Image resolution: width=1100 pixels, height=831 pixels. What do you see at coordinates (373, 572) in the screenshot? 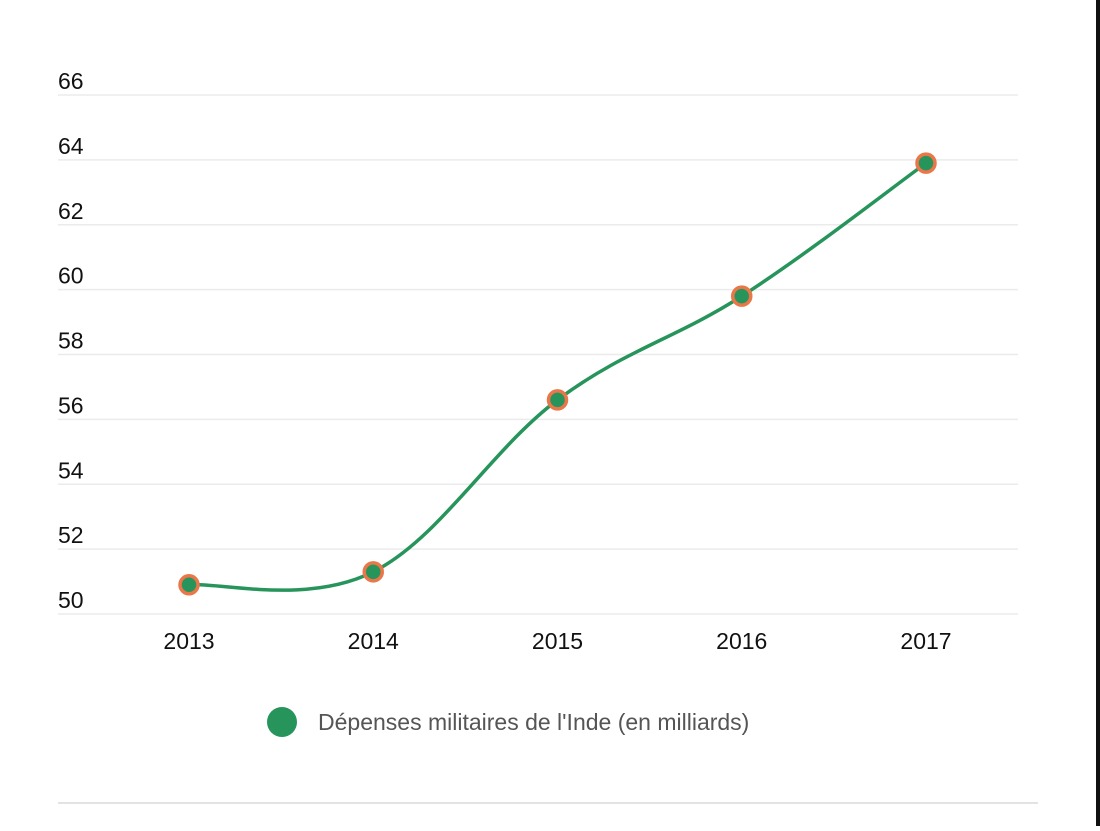
I see `data-point-2014` at bounding box center [373, 572].